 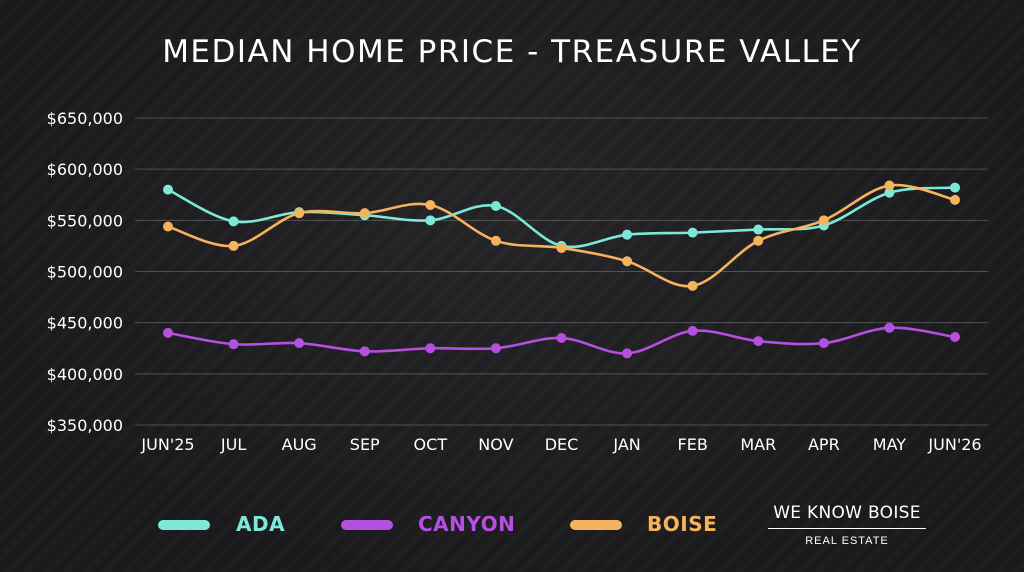 I want to click on x-tick-label: OCT, so click(x=431, y=444).